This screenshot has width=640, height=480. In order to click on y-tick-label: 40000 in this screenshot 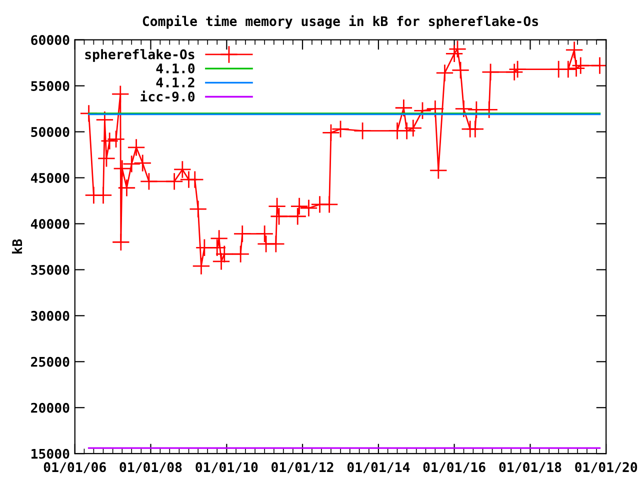, I will do `click(50, 223)`.